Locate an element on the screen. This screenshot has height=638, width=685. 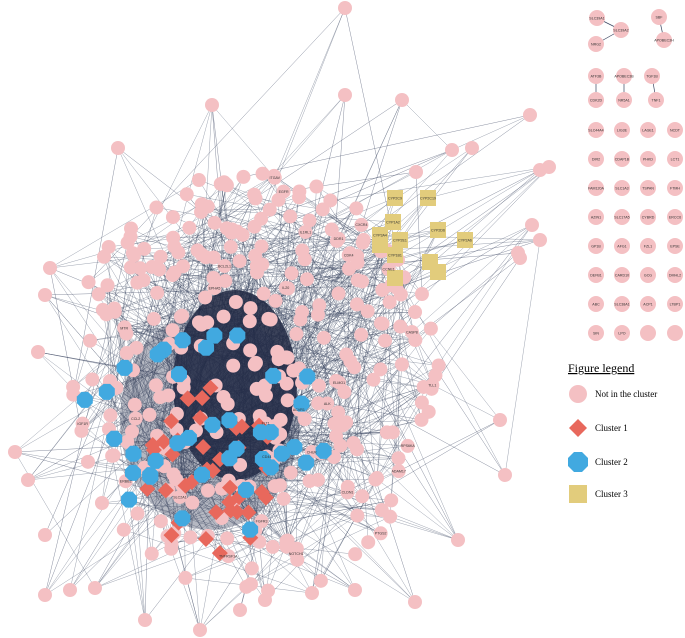
isolated-gene-label: SLC1A3 is located at coordinates (621, 188).